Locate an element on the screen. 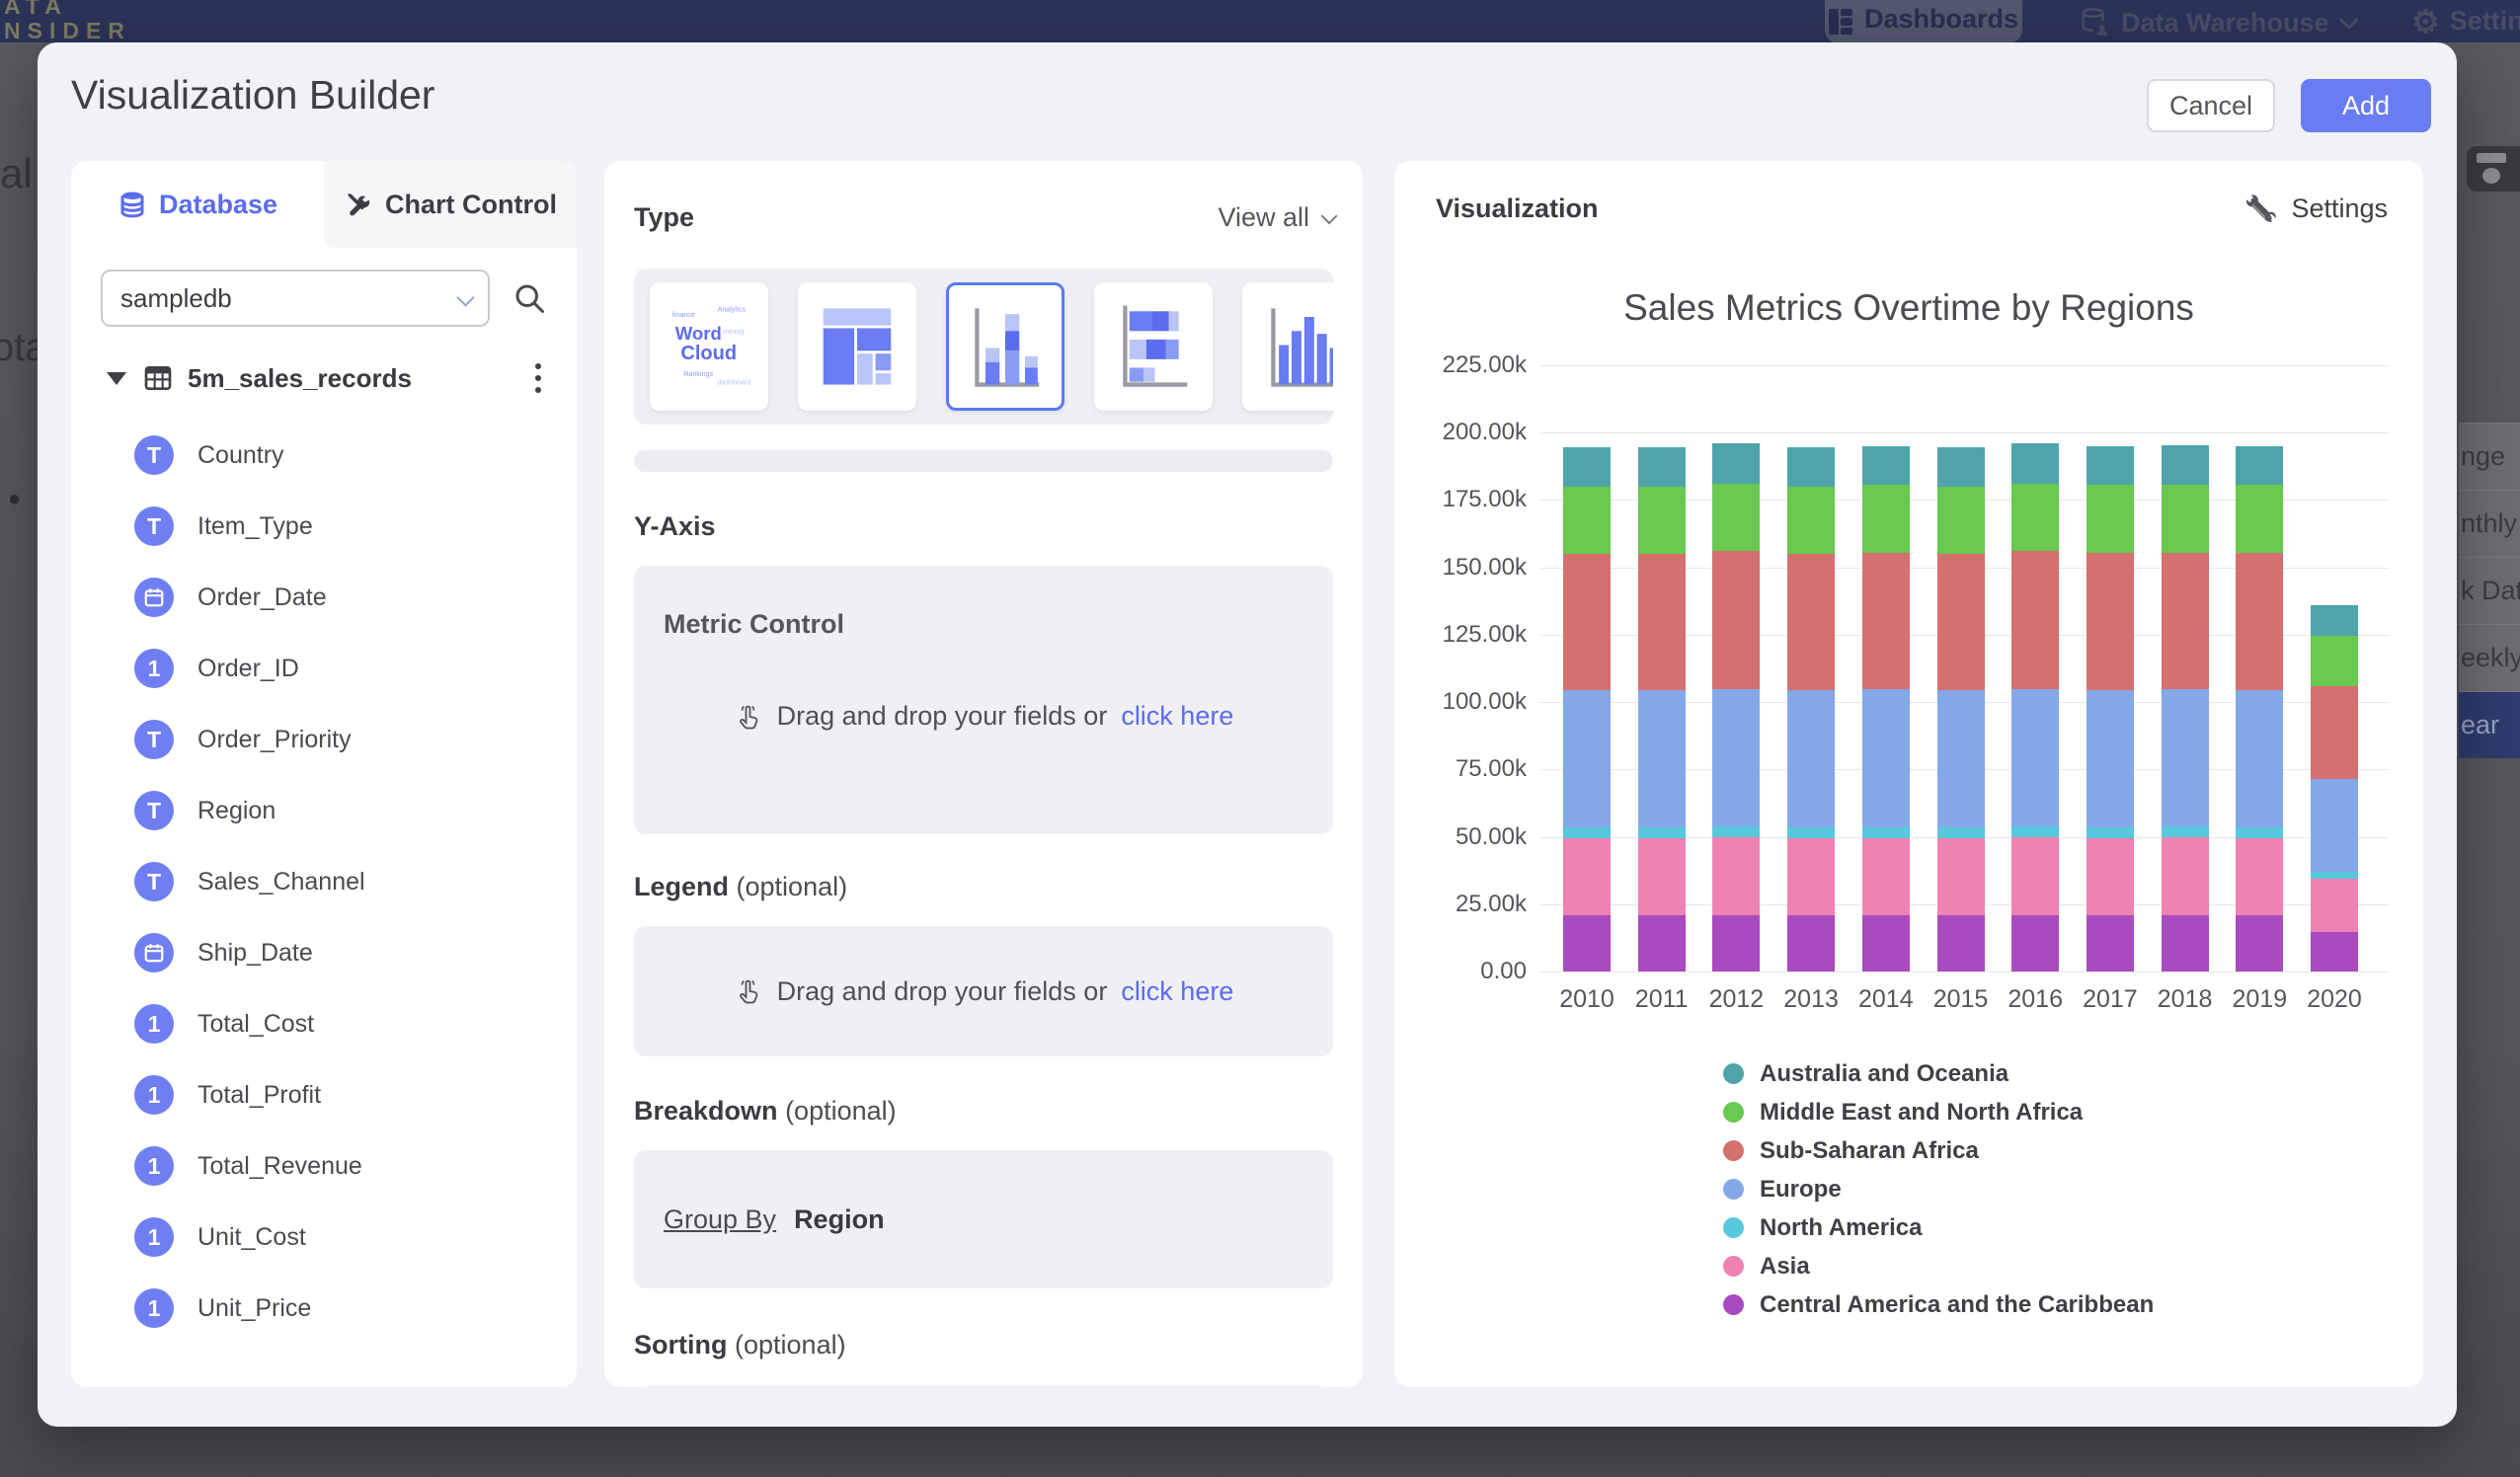 The height and width of the screenshot is (1477, 2520). field-item-order_id: 1 Order_ID is located at coordinates (324, 668).